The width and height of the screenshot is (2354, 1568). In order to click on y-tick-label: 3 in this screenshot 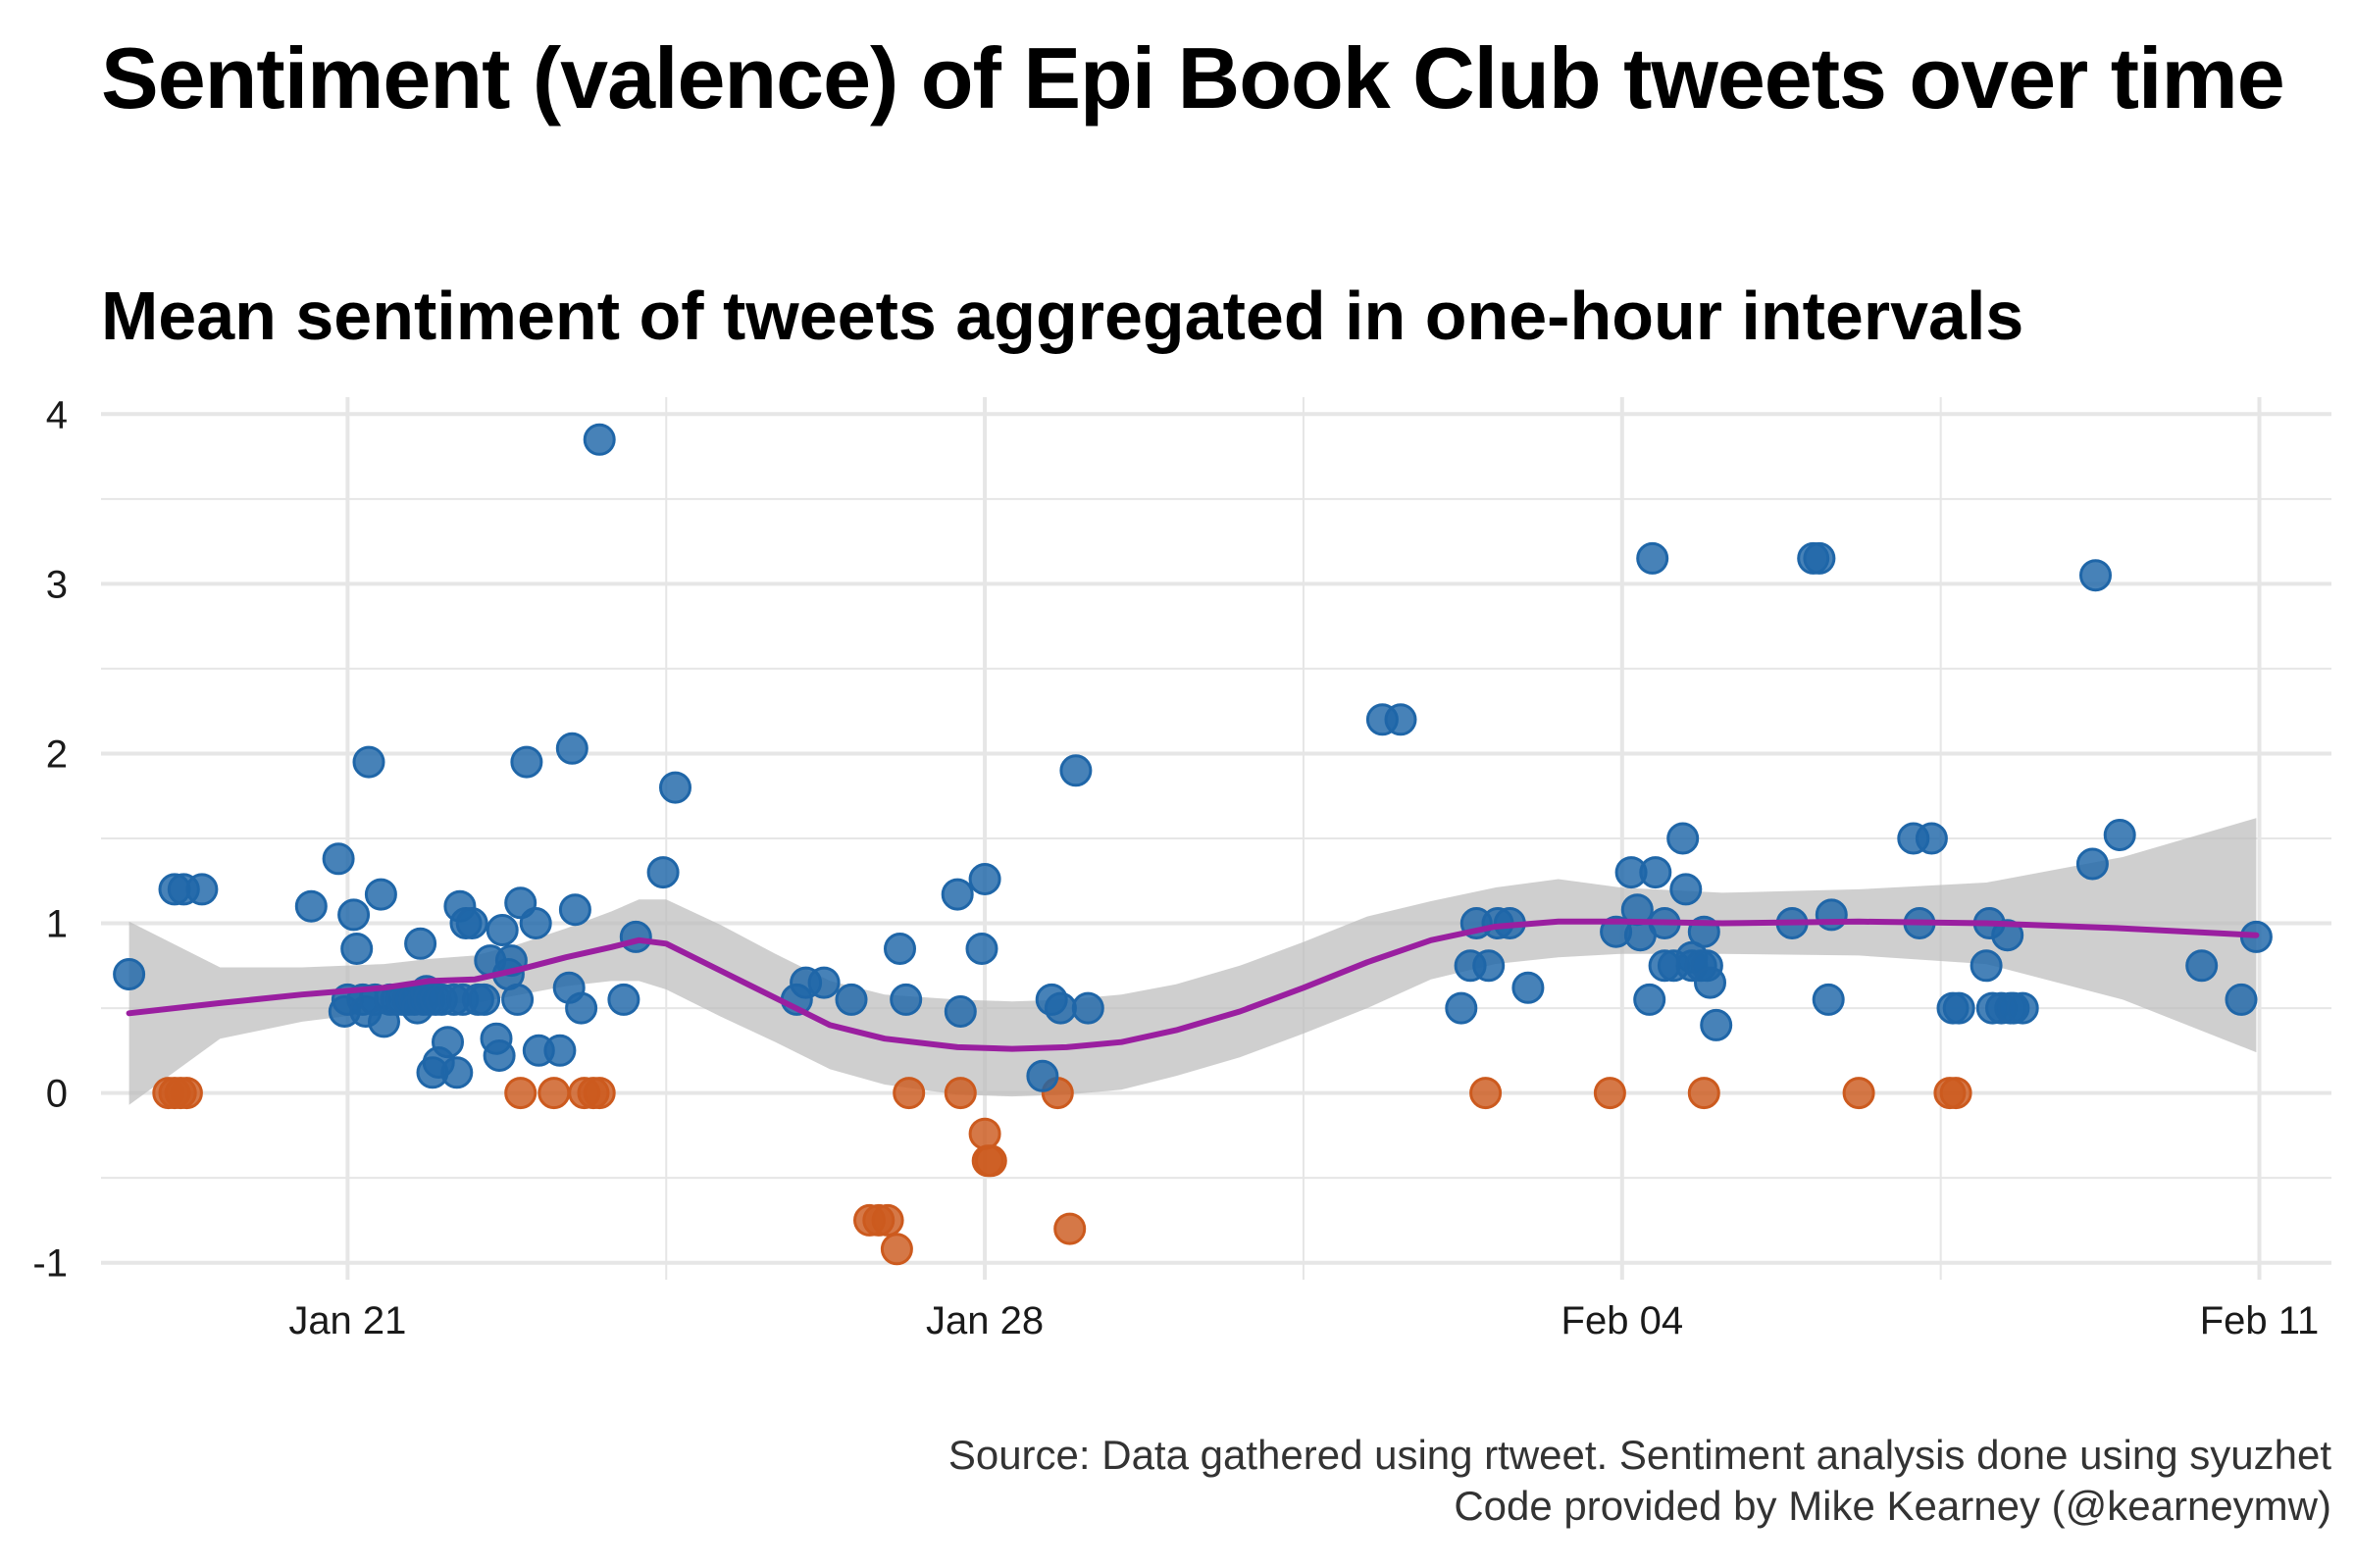, I will do `click(57, 584)`.